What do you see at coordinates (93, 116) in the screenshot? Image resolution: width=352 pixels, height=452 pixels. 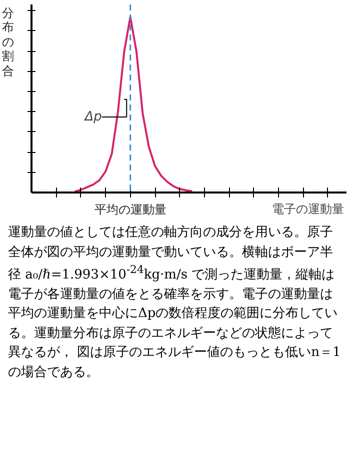 I see `annotation: Δp` at bounding box center [93, 116].